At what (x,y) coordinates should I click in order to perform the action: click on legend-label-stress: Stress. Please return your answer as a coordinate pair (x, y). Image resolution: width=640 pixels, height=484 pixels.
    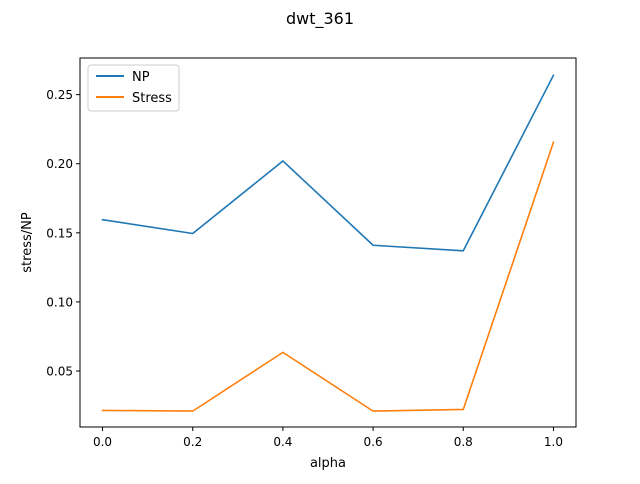
    Looking at the image, I should click on (152, 98).